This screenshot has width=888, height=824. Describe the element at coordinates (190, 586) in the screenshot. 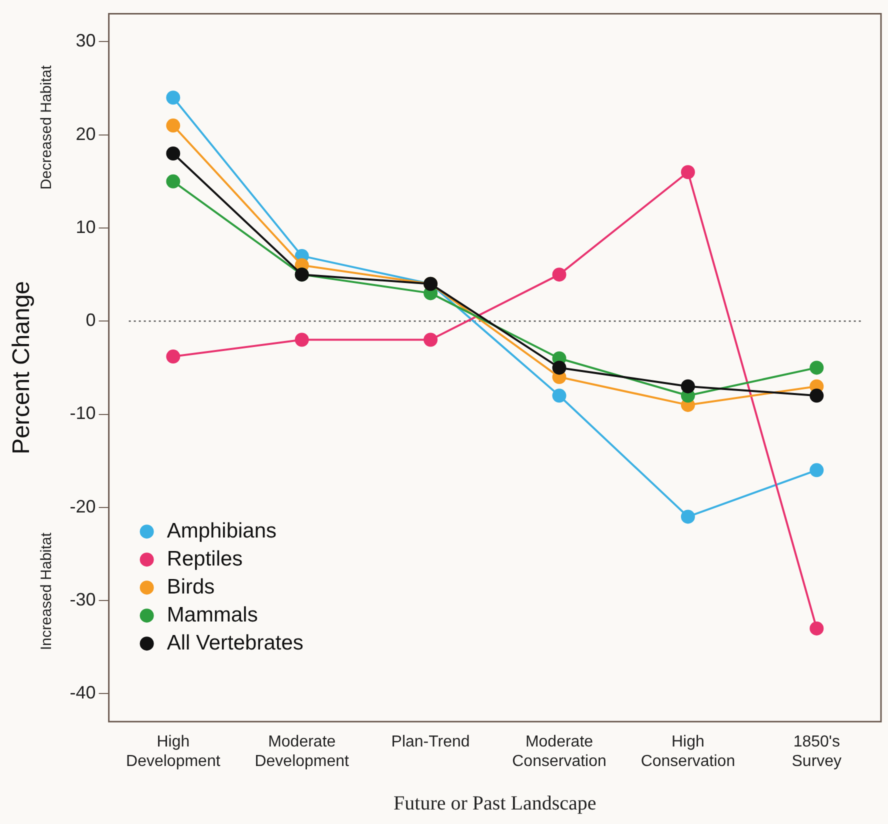

I see `legend-label: Birds` at that location.